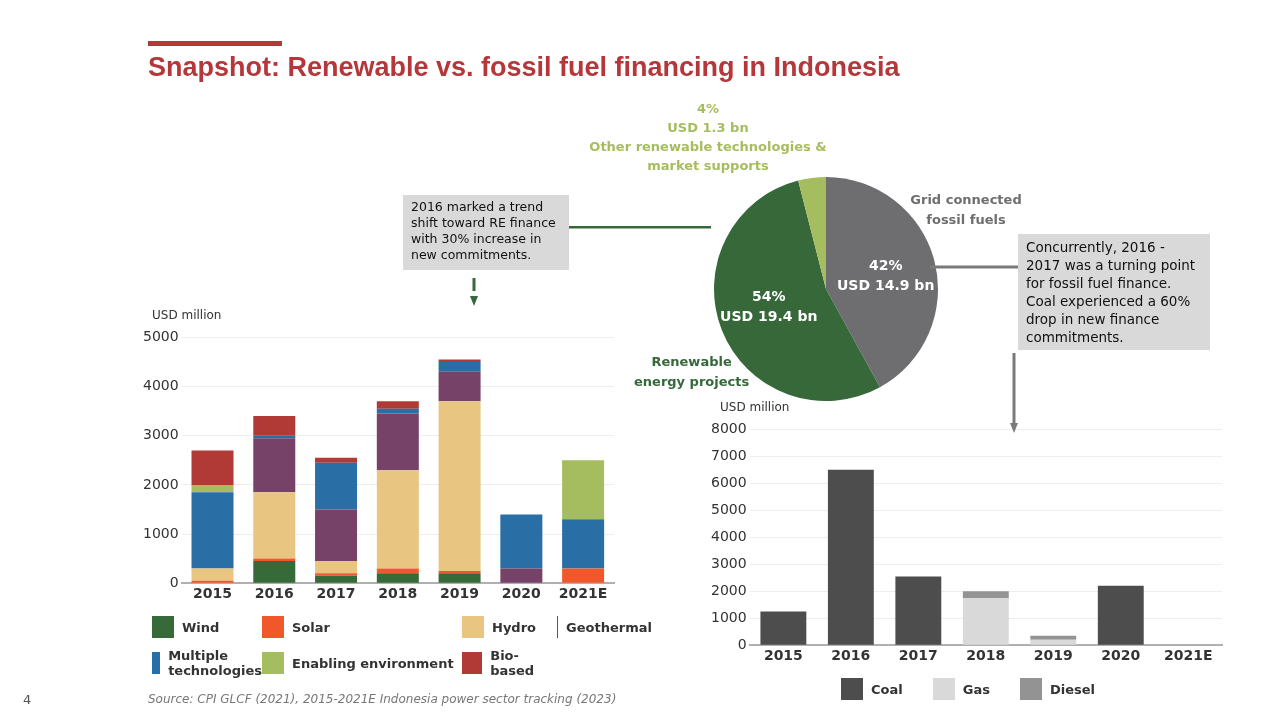 The width and height of the screenshot is (1280, 720). I want to click on legend-label: Bio-based, so click(513, 663).